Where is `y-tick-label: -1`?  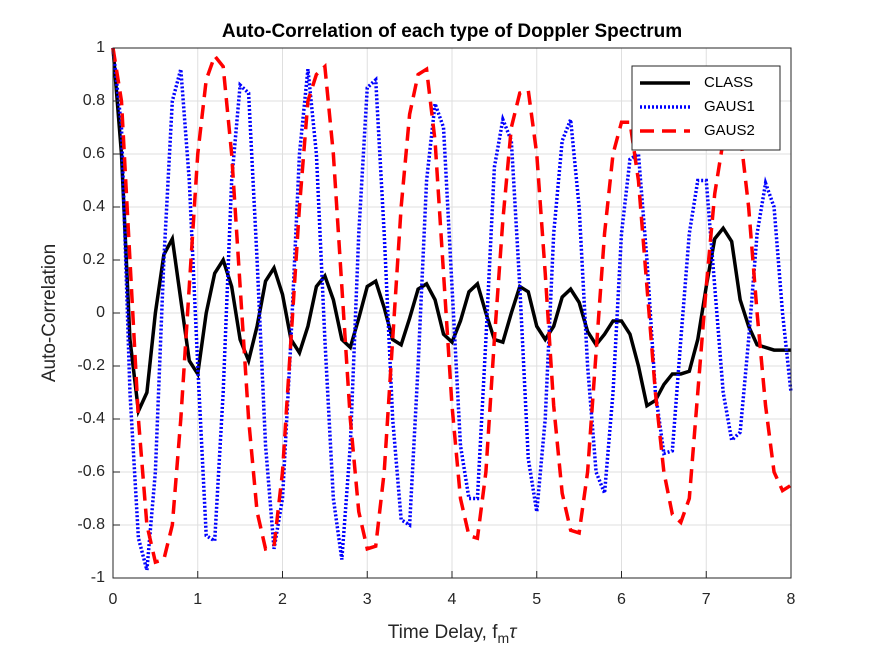
y-tick-label: -1 is located at coordinates (98, 577).